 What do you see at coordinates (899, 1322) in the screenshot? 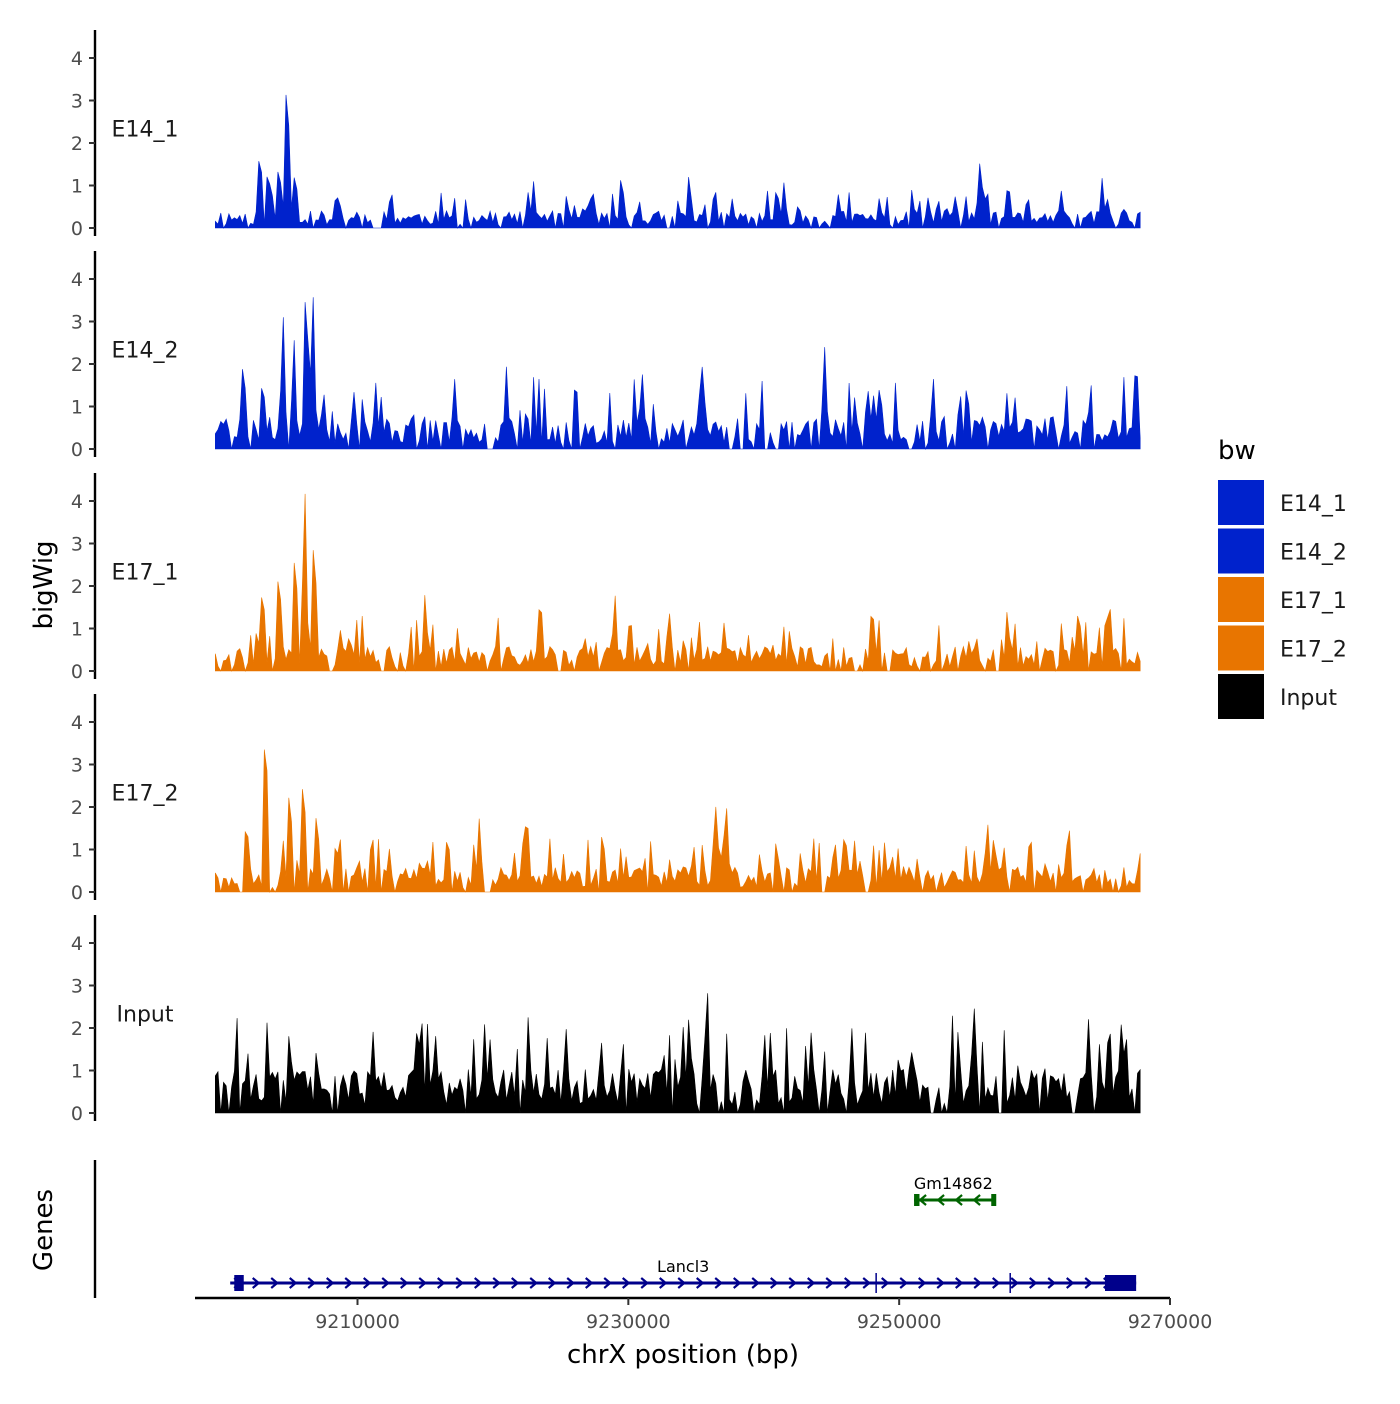
I see `x-tick-label: 9250000` at bounding box center [899, 1322].